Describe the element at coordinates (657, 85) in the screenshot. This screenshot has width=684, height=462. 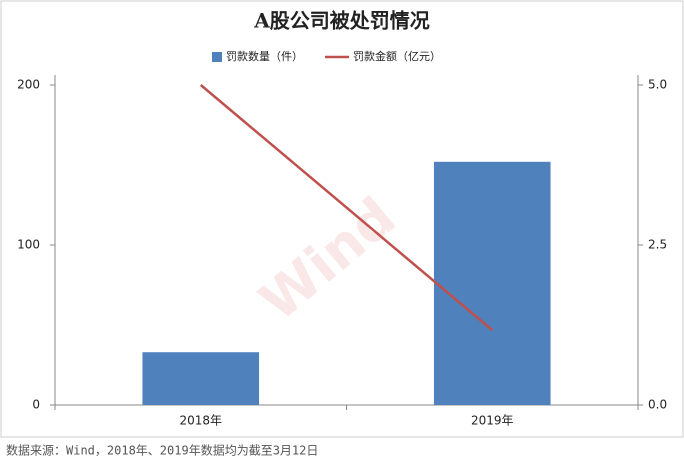
I see `y2-tick-label: 5.0` at that location.